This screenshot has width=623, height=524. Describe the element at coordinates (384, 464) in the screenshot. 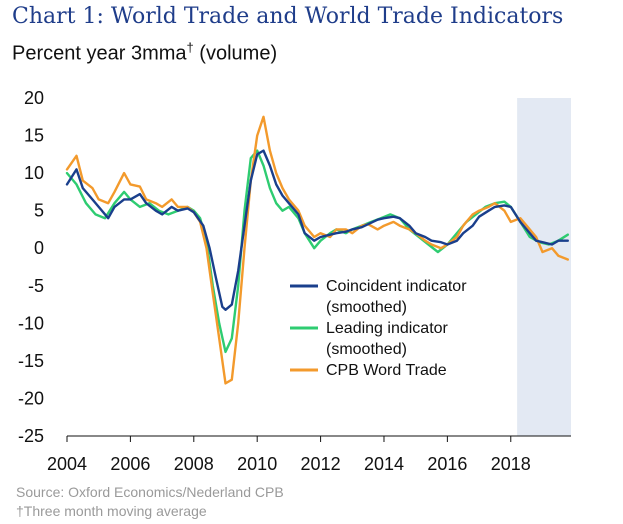

I see `x-tick-label: 2014` at that location.